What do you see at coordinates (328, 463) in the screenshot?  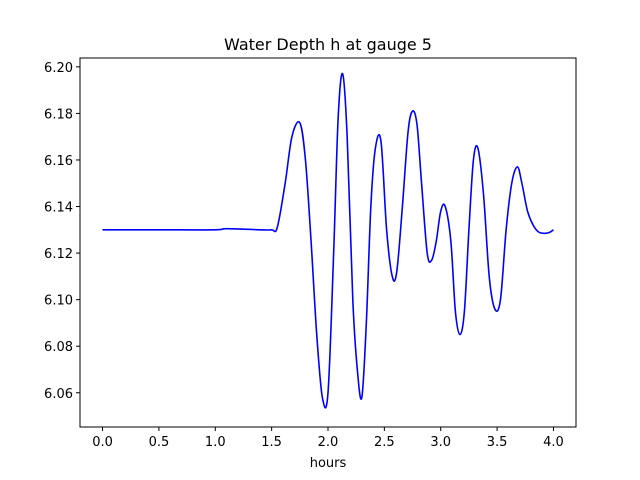 I see `x-axis-label: hours` at bounding box center [328, 463].